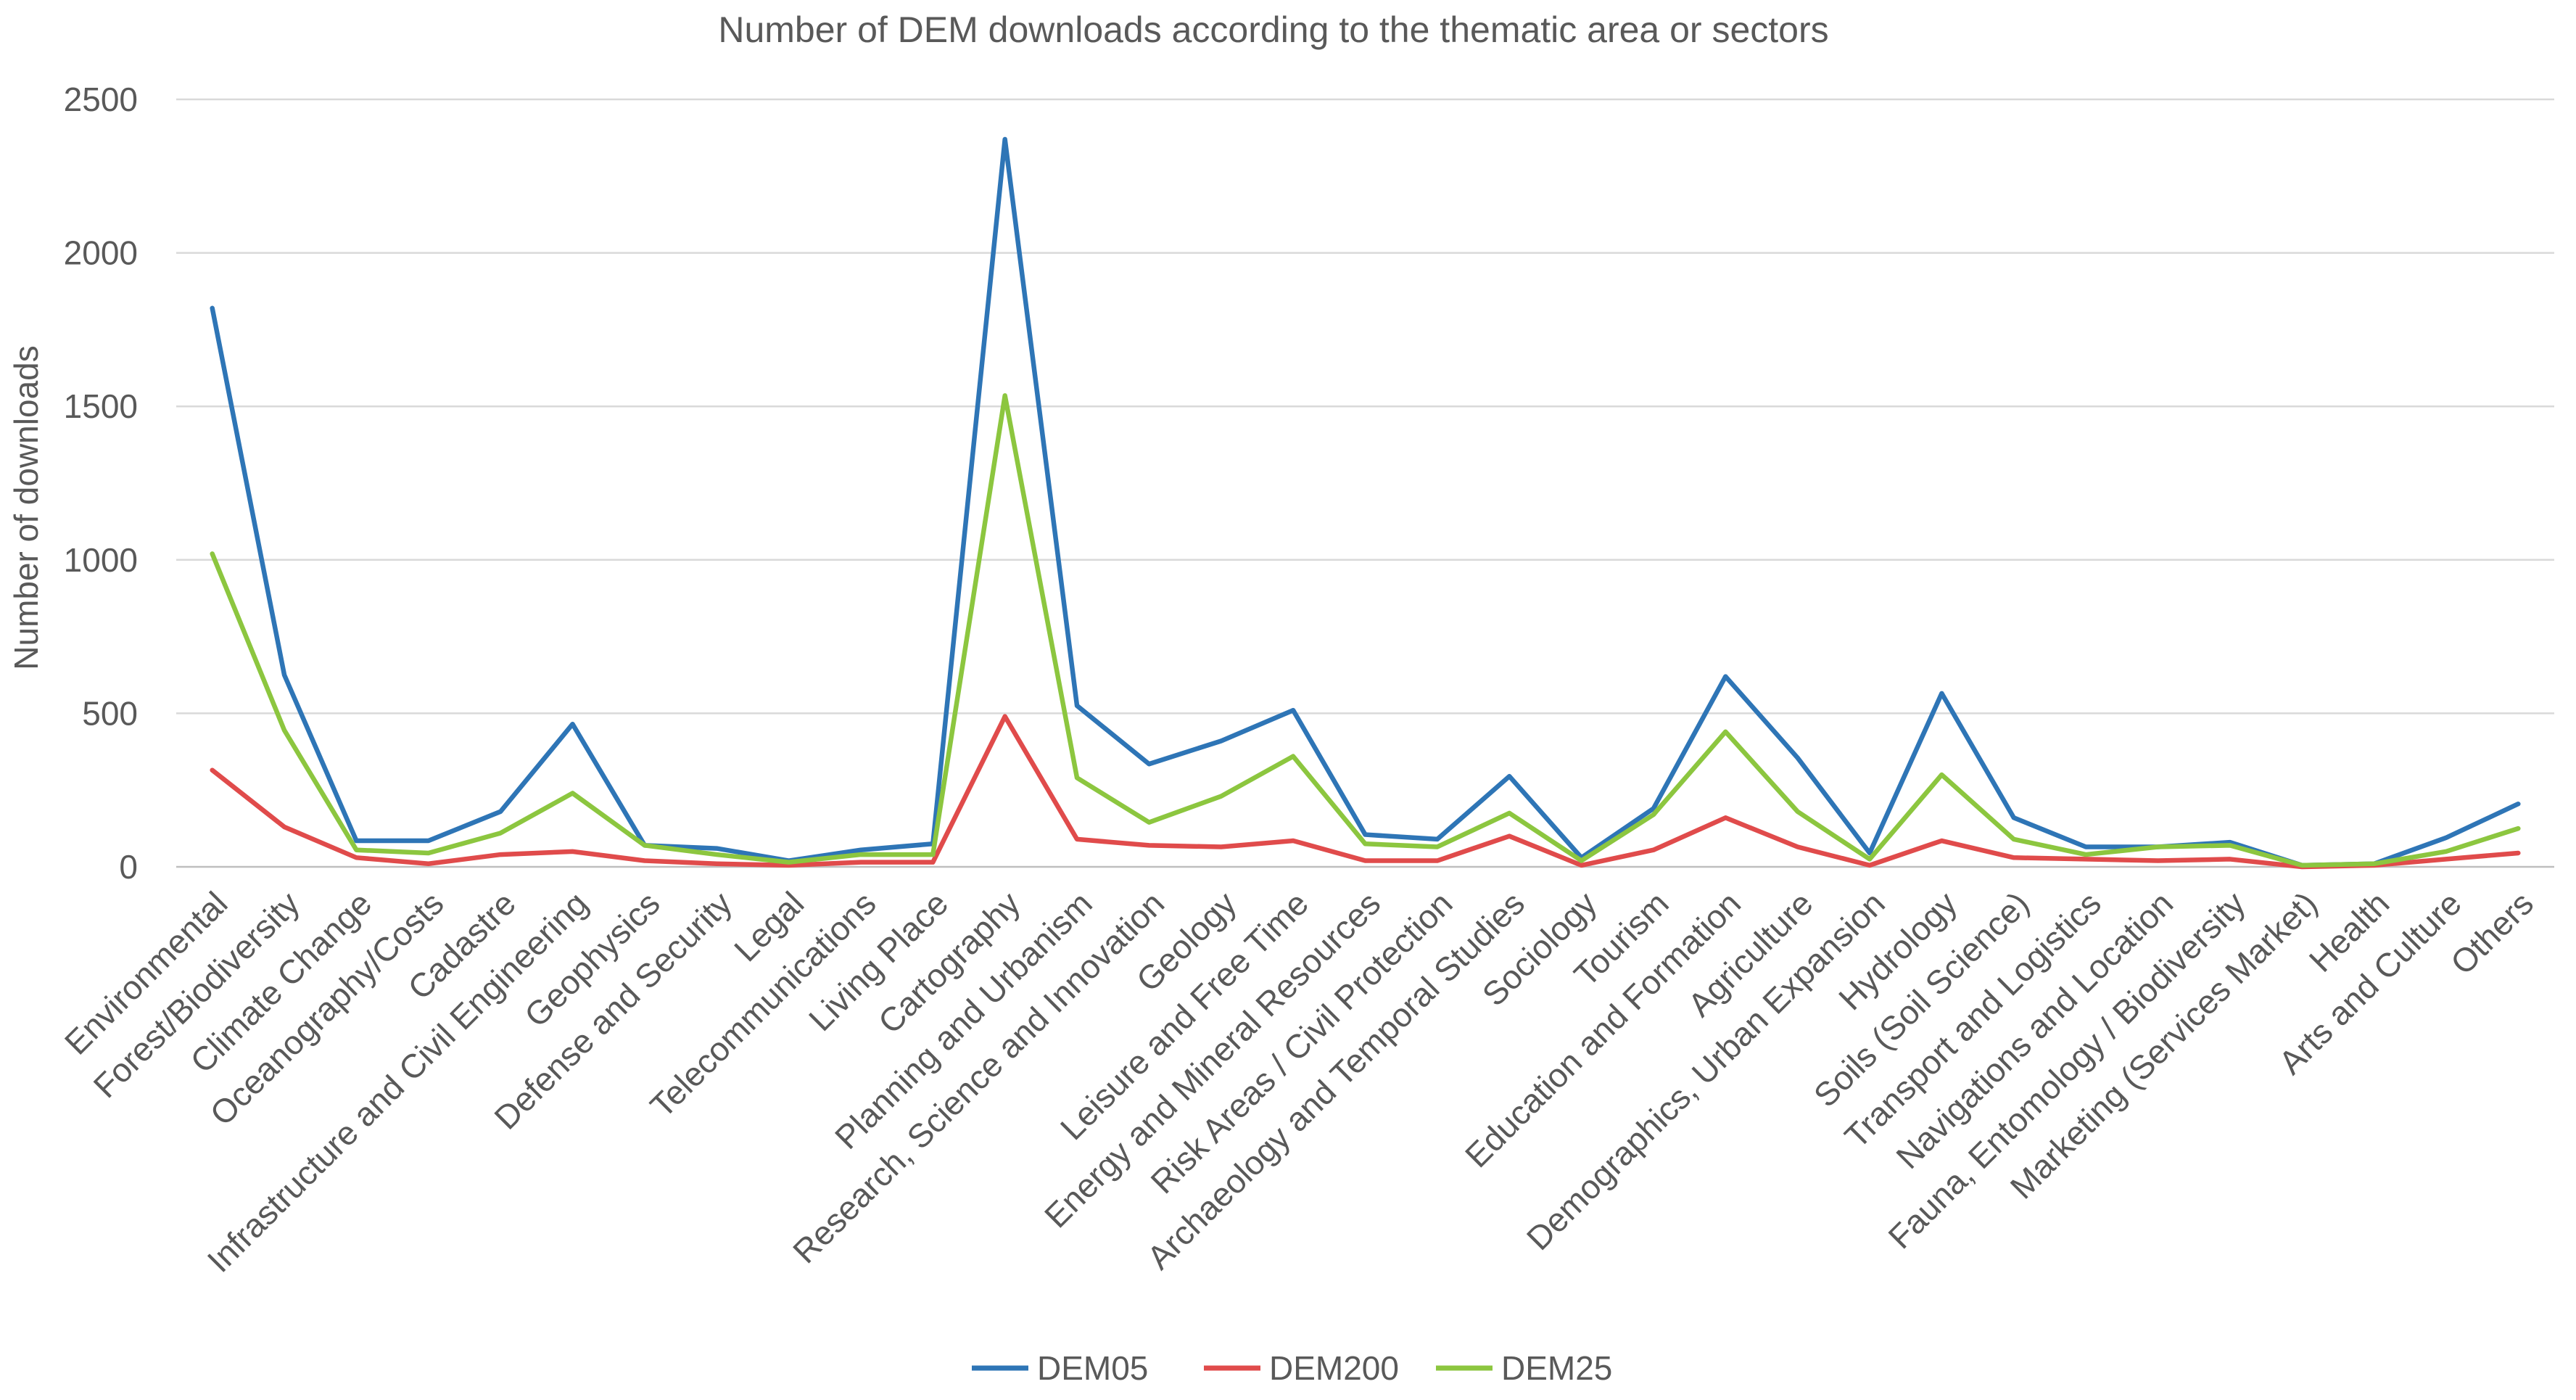  Describe the element at coordinates (101, 406) in the screenshot. I see `y-tick-label: 1500` at that location.